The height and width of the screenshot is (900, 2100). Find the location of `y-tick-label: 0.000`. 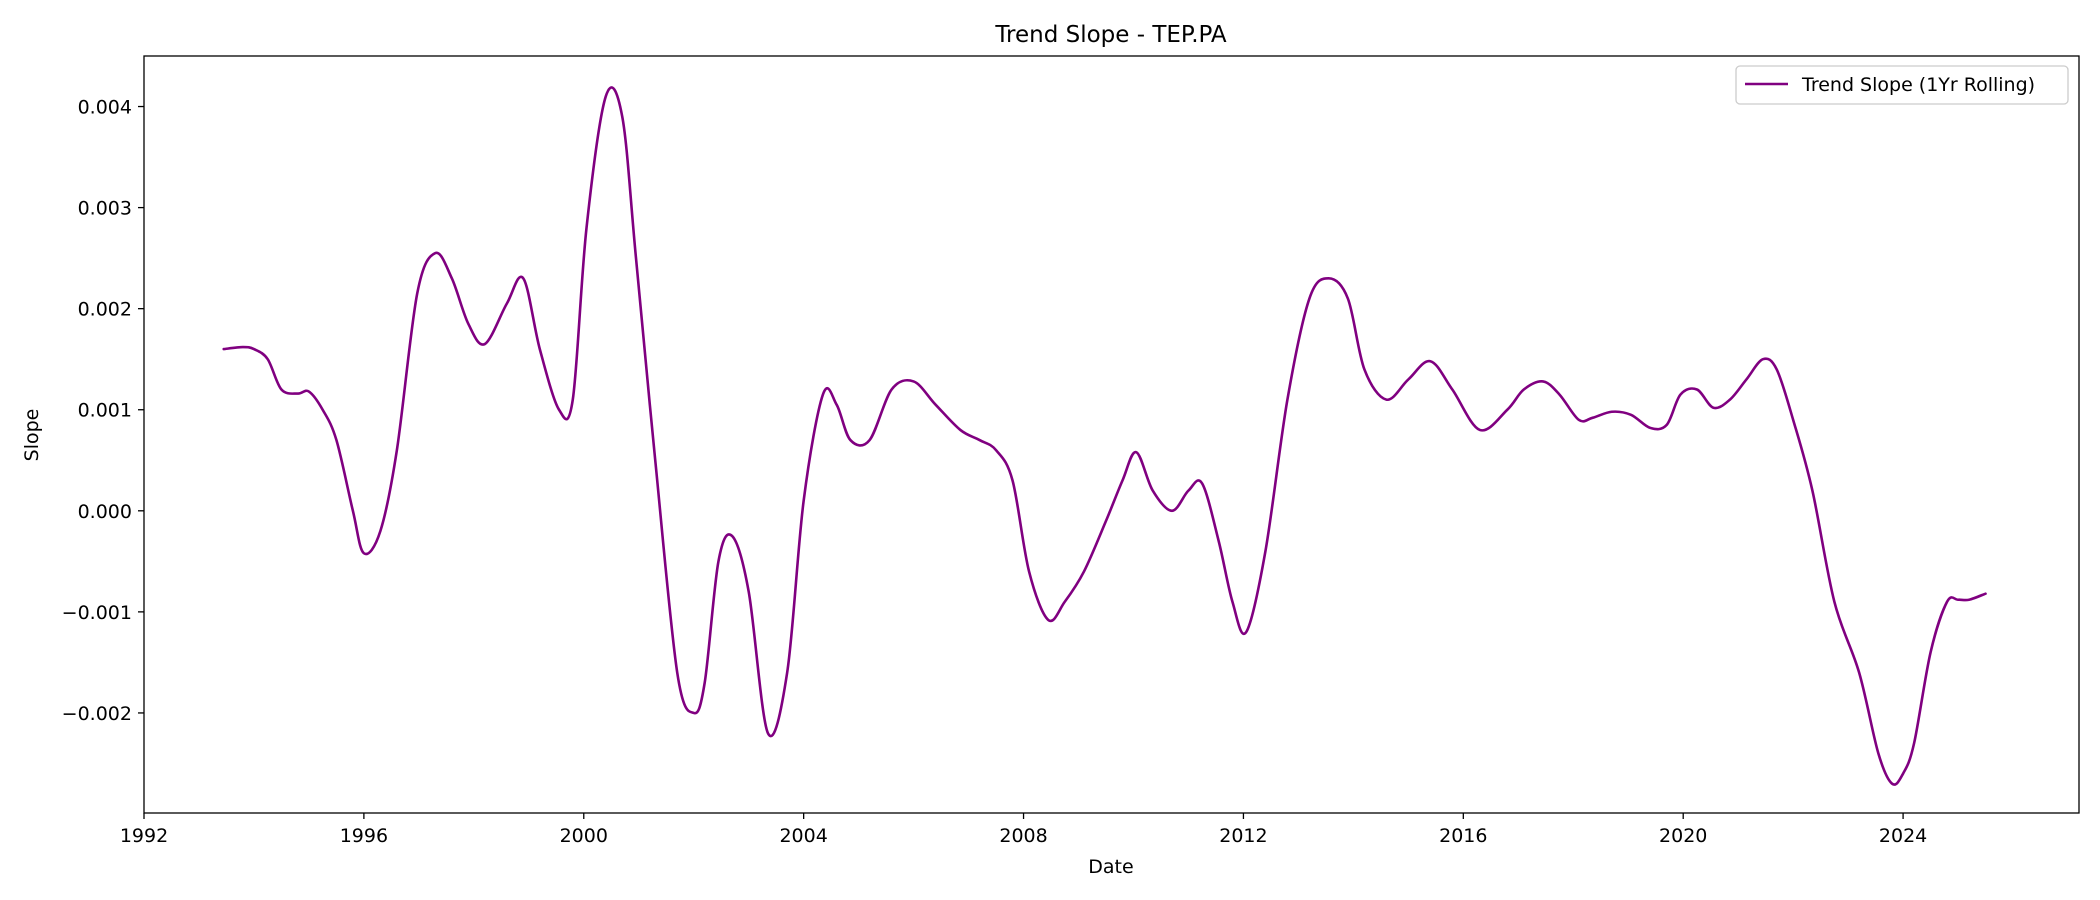

y-tick-label: 0.000 is located at coordinates (105, 512).